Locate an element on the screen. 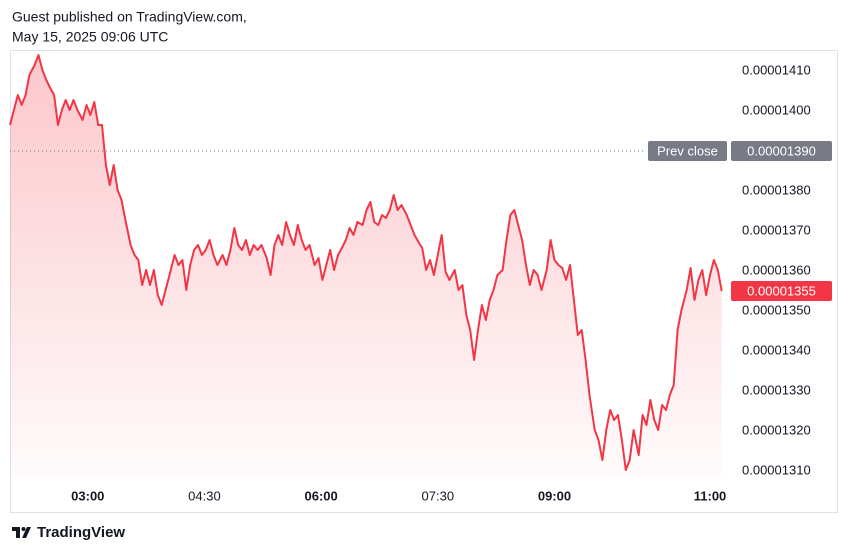 This screenshot has width=850, height=558. prev-close-value-tag is located at coordinates (781, 151).